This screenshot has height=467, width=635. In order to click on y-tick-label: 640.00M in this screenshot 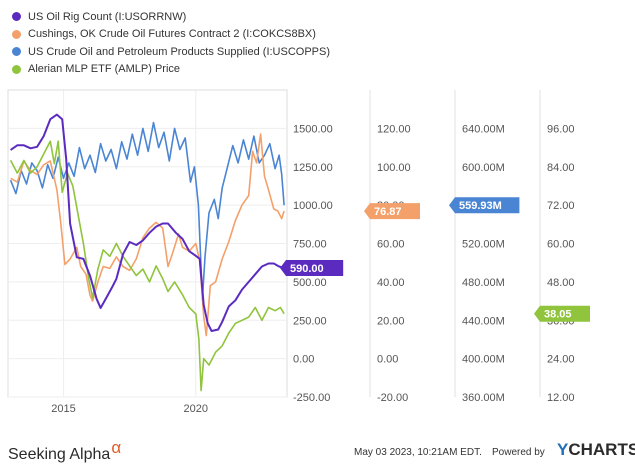, I will do `click(483, 129)`.